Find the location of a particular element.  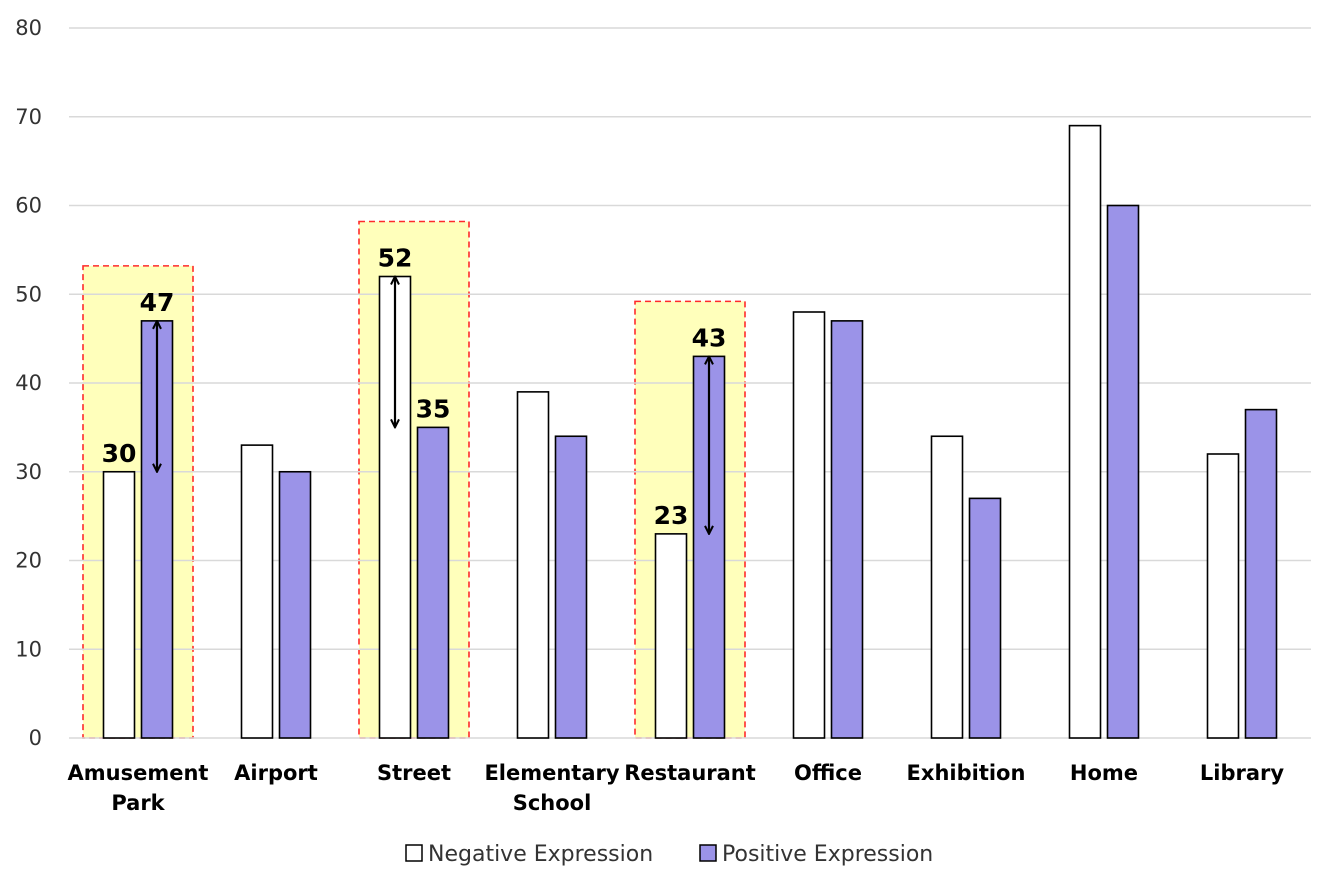

y-tick-label-40: 40 is located at coordinates (28, 383).